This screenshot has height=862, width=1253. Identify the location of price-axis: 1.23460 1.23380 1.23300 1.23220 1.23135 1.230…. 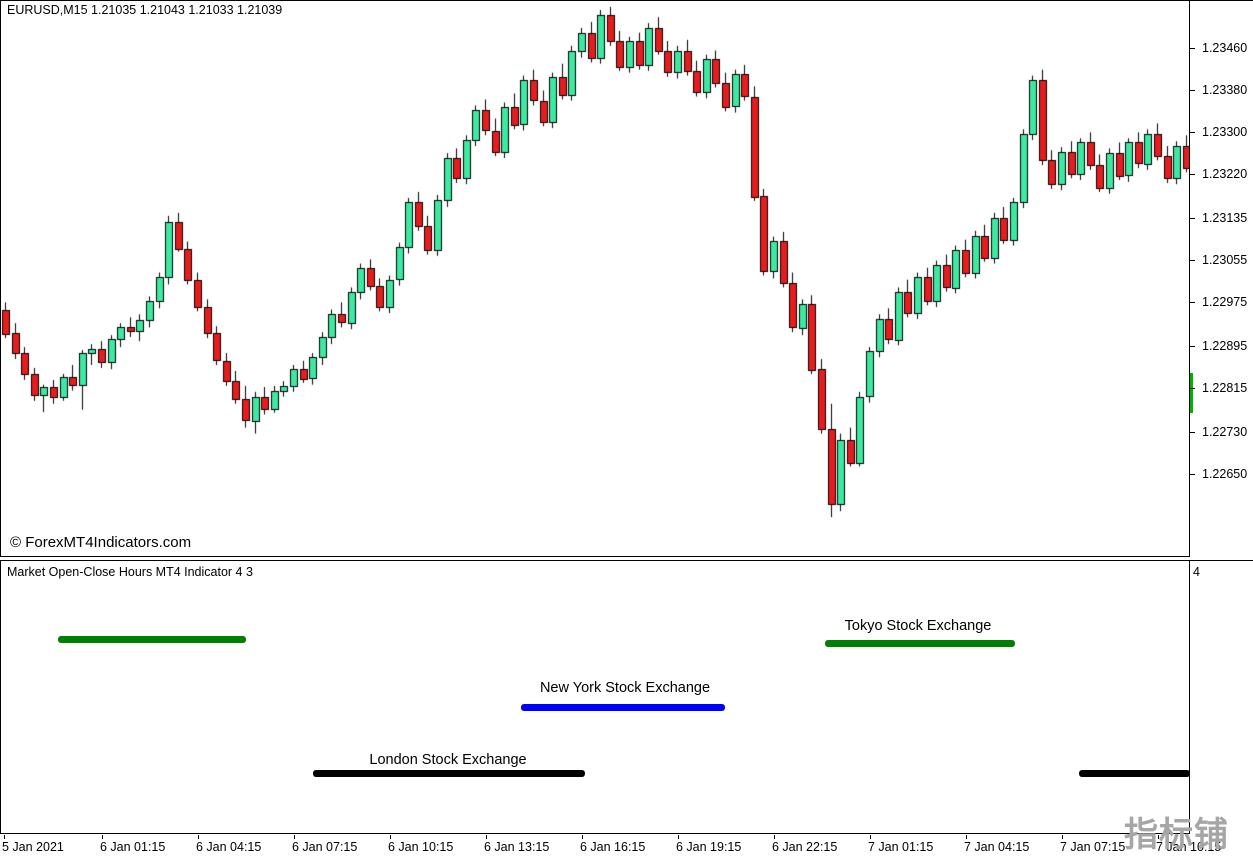
(1221, 278).